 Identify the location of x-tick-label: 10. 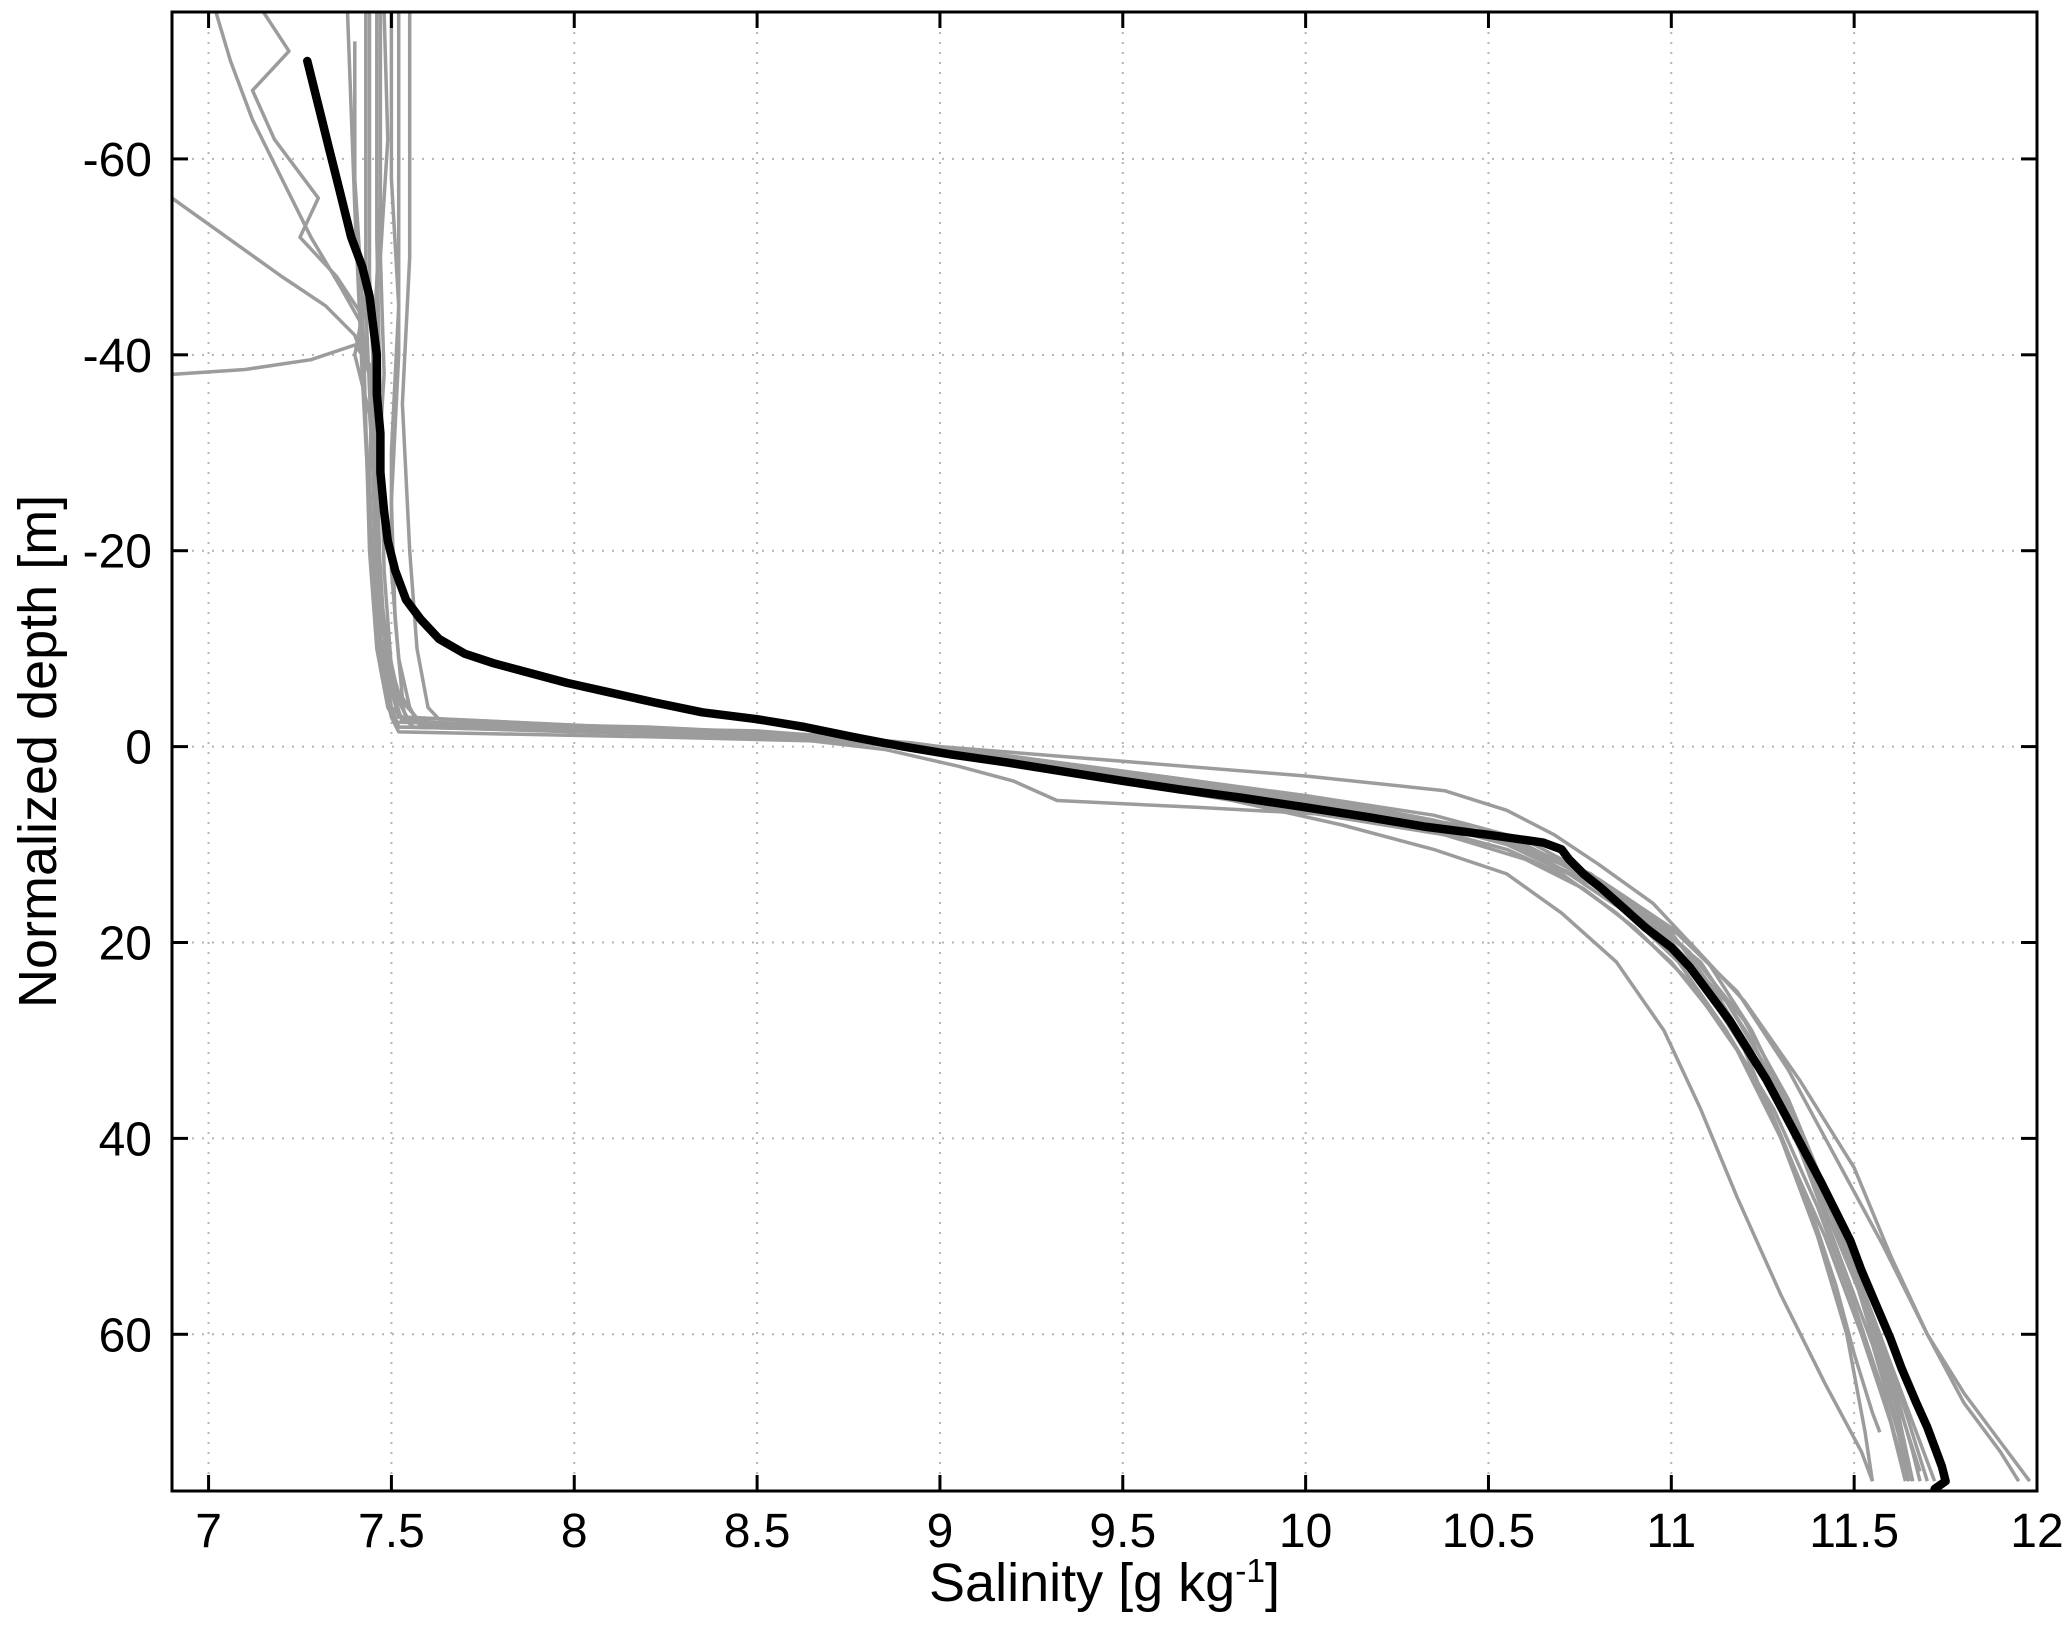
(1305, 1531).